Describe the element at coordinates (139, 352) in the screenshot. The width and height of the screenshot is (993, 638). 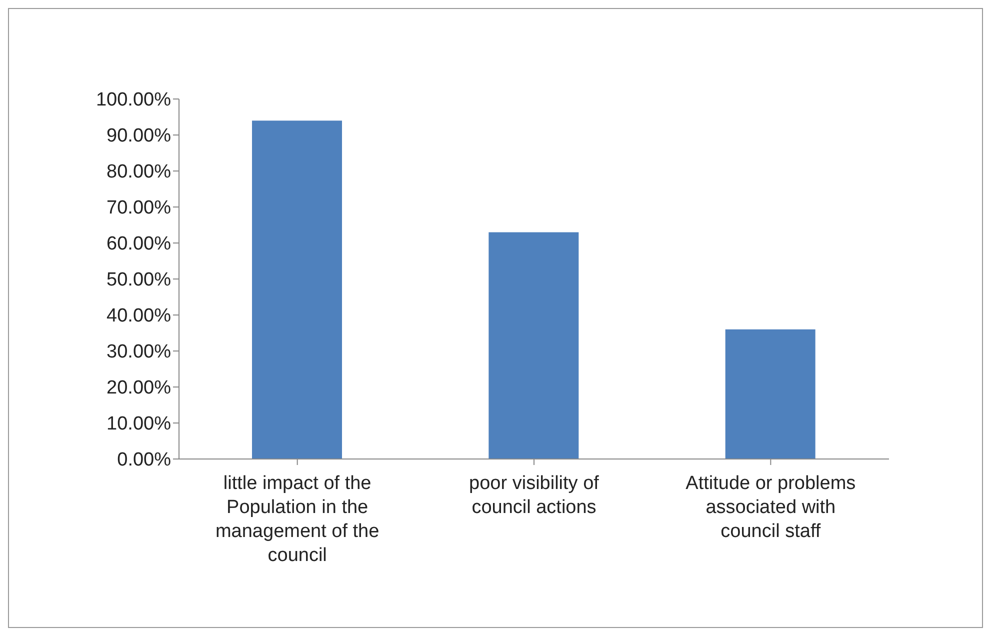
I see `y-tick-label: 30.00%` at that location.